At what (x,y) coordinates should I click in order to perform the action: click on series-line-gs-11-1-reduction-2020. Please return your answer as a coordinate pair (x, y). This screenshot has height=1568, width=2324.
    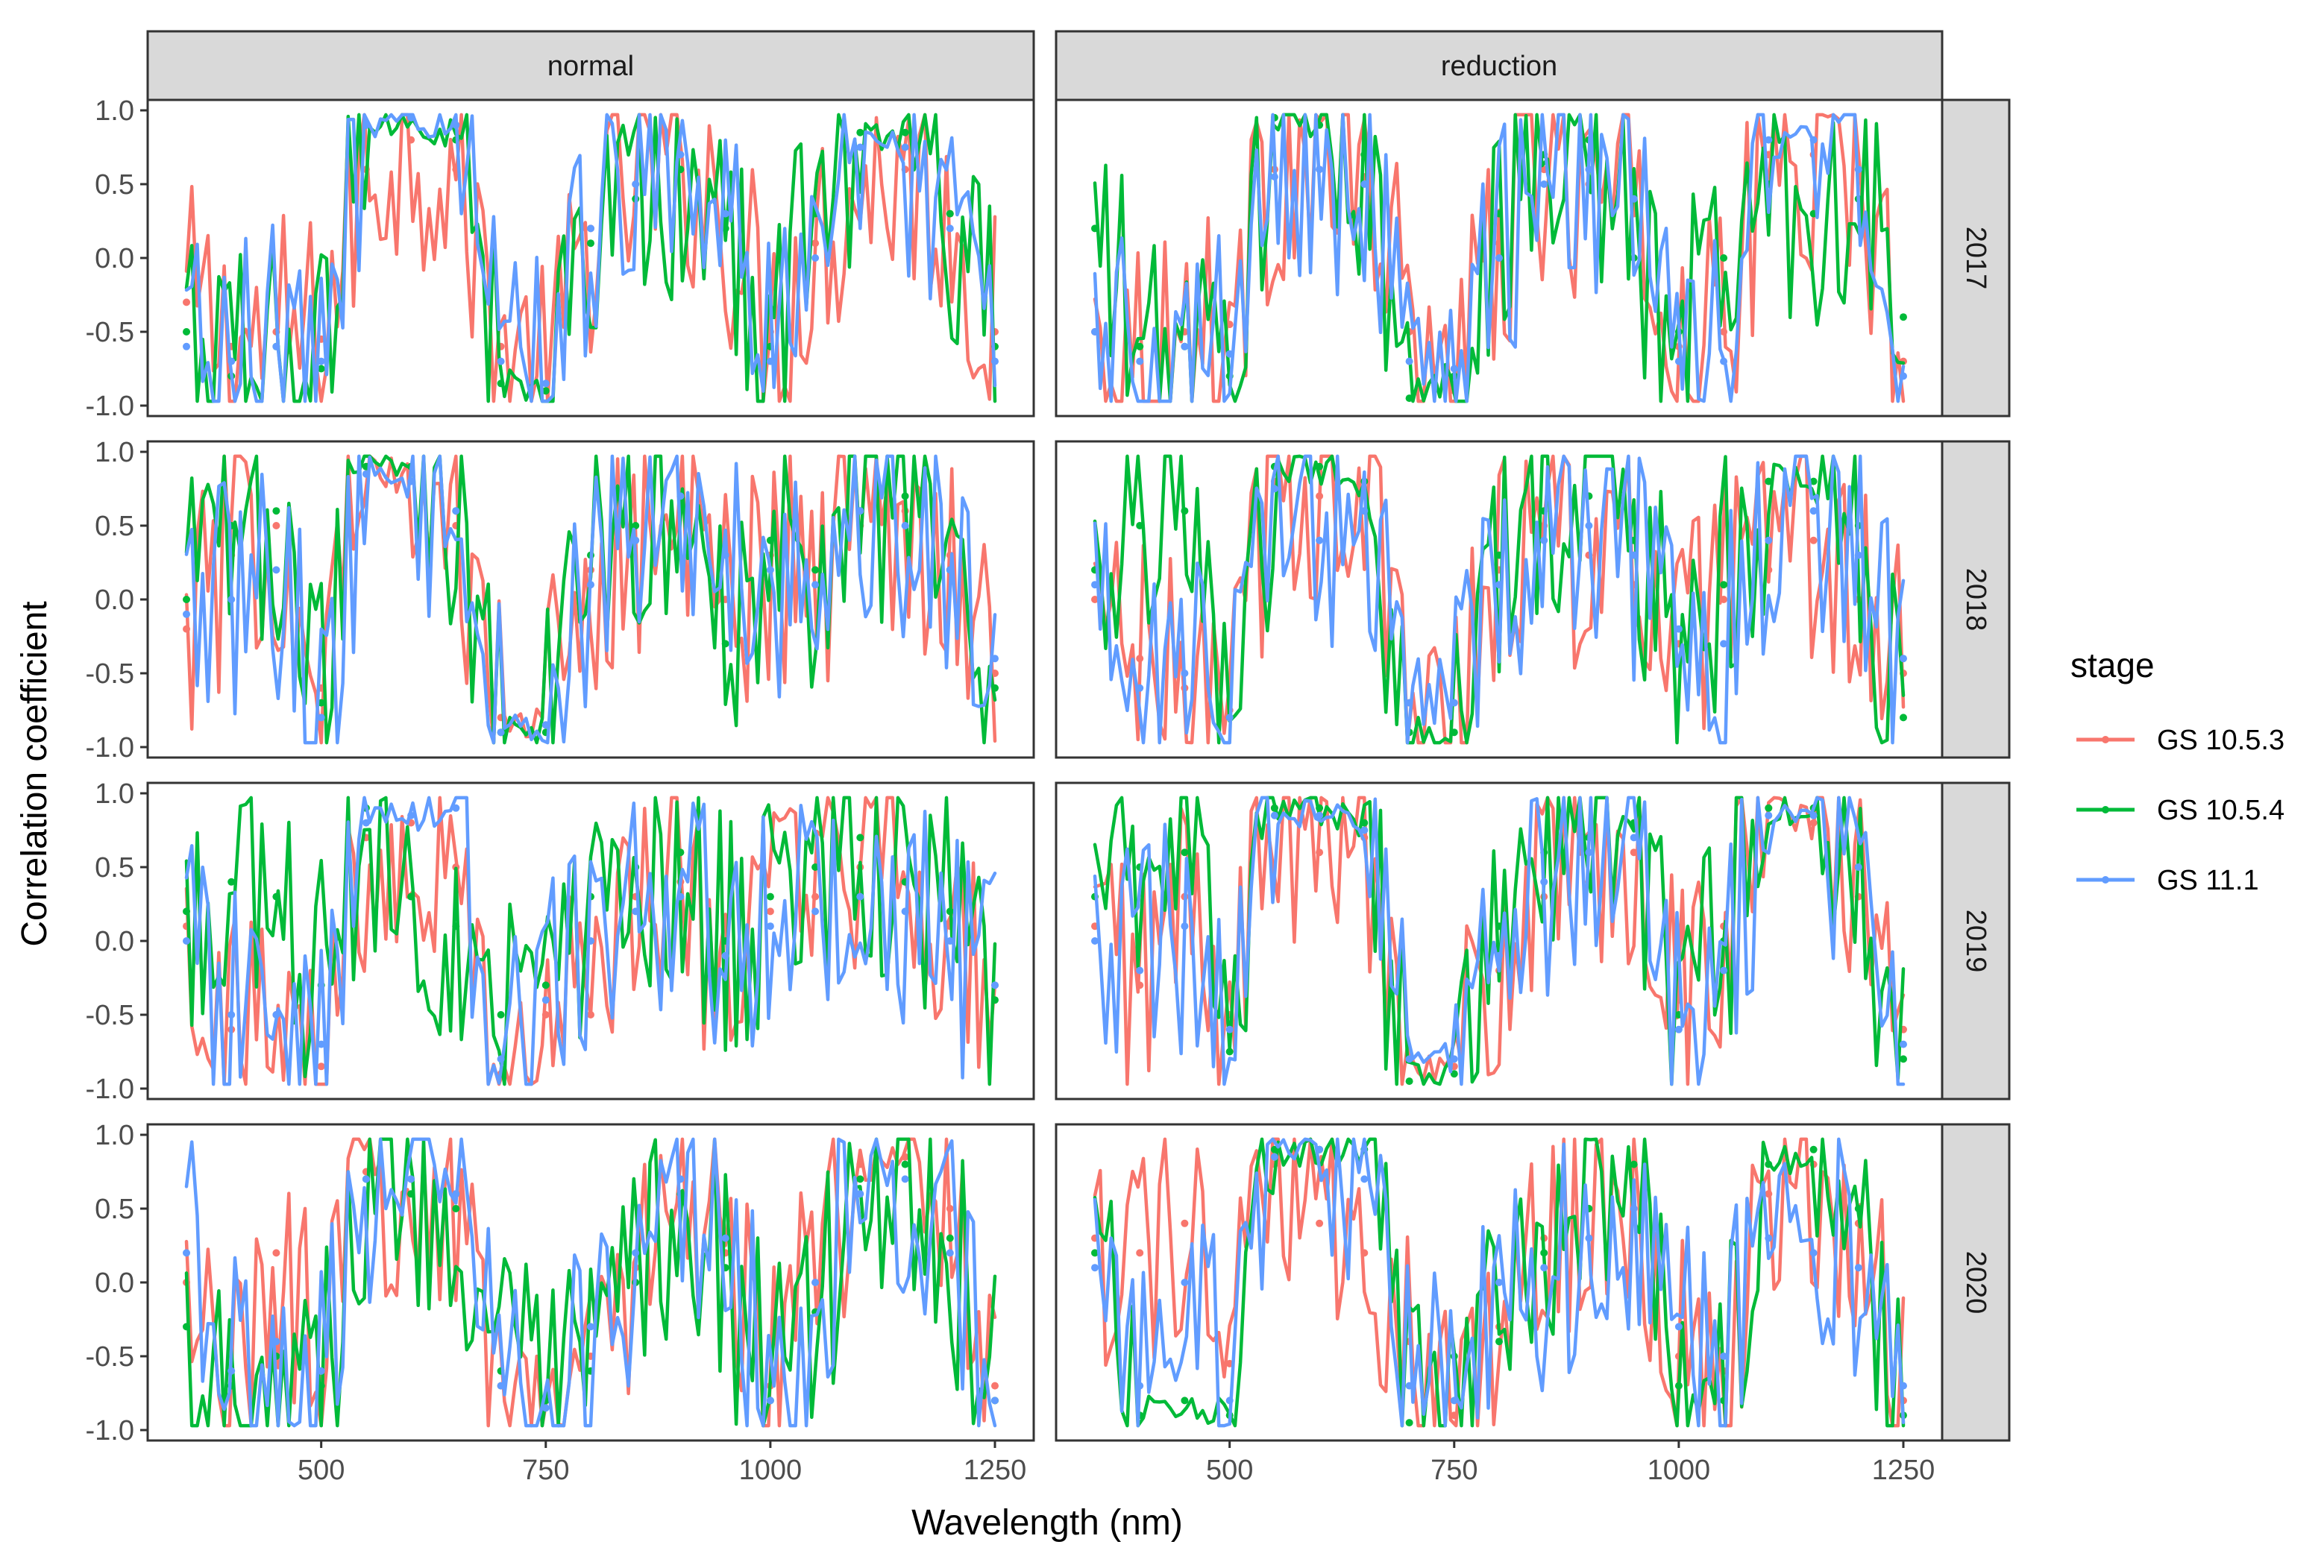
    Looking at the image, I should click on (1499, 1282).